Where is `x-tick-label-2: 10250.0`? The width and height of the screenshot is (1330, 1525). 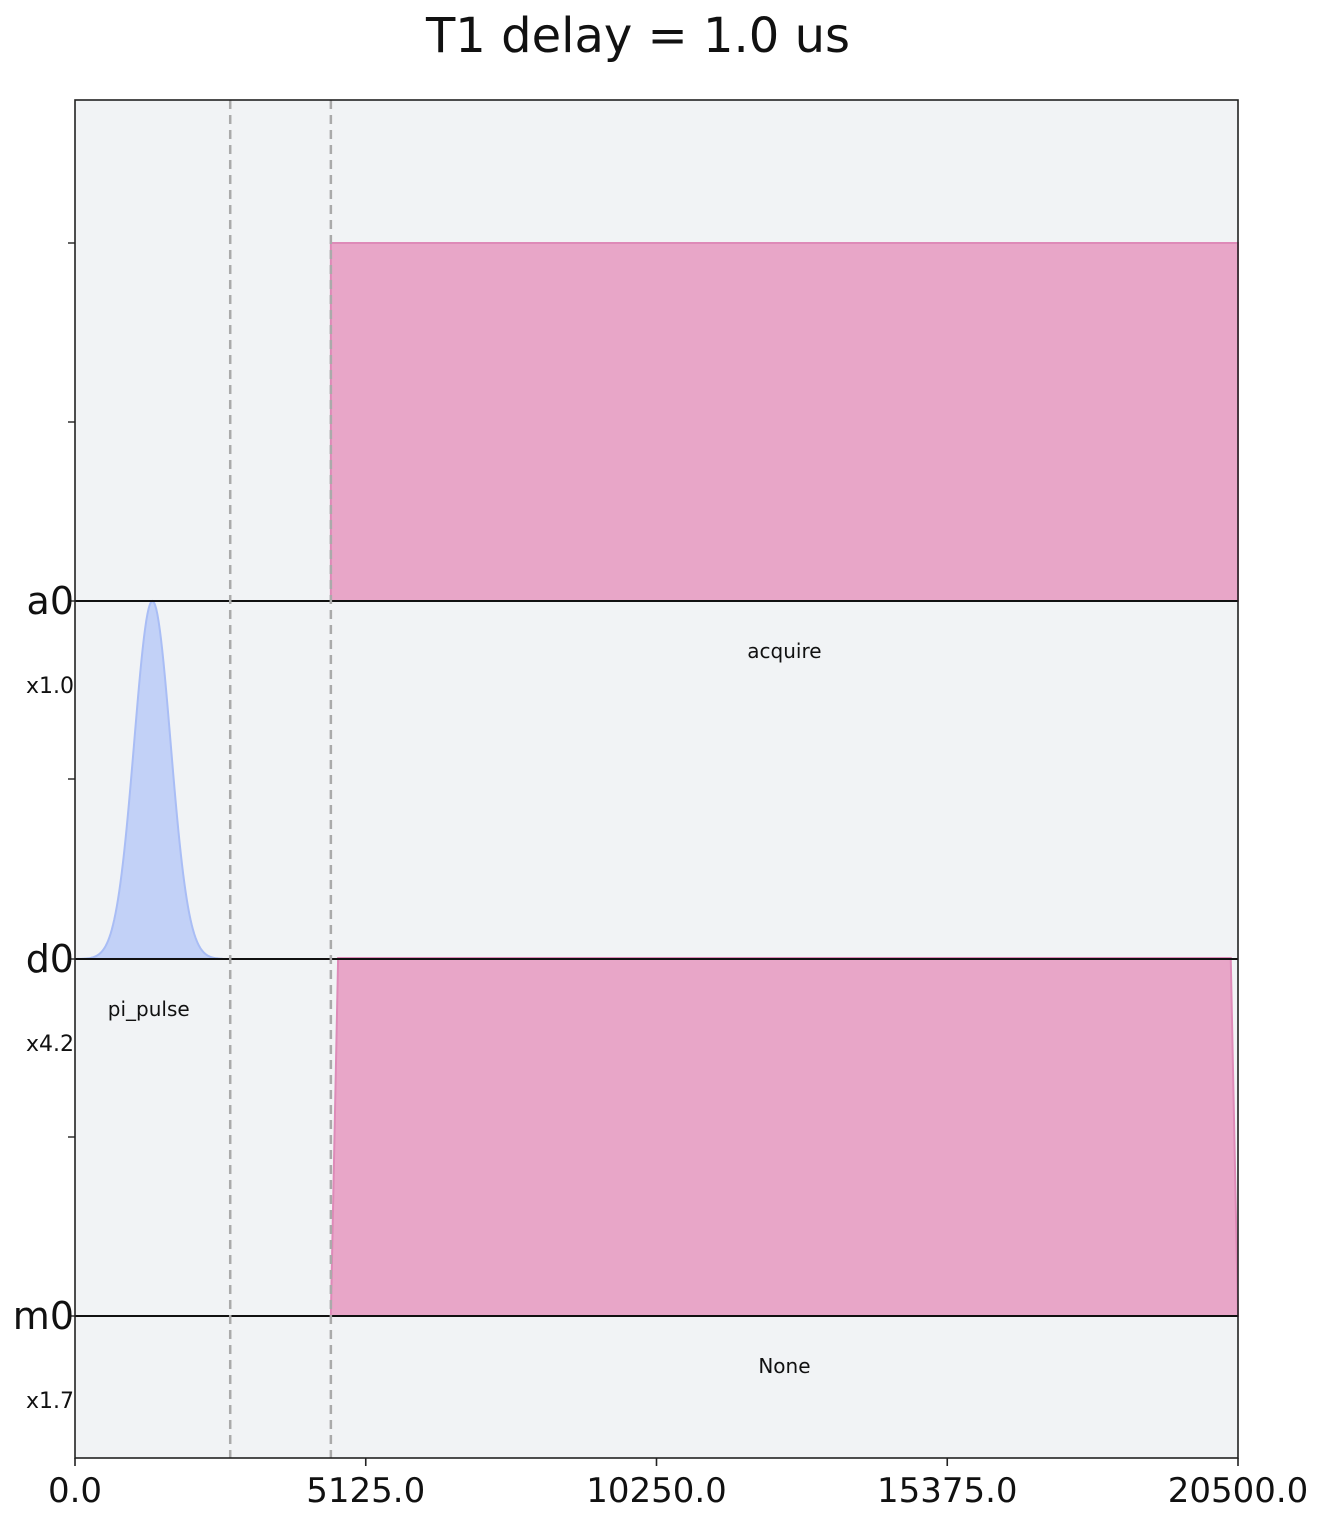 x-tick-label-2: 10250.0 is located at coordinates (656, 1491).